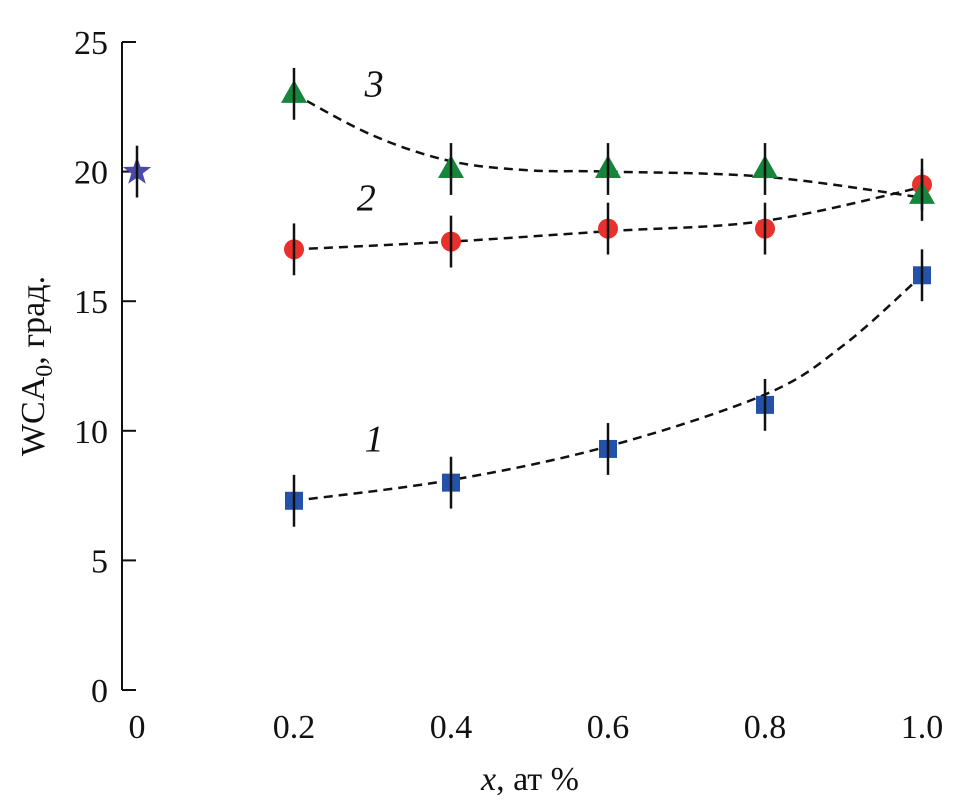 This screenshot has height=804, width=957. What do you see at coordinates (374, 440) in the screenshot?
I see `series-label-1: 1` at bounding box center [374, 440].